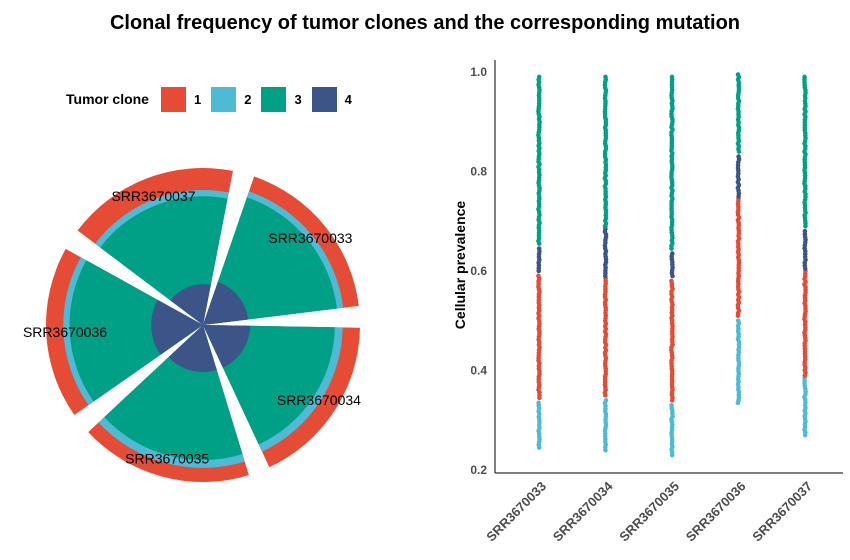  What do you see at coordinates (478, 172) in the screenshot?
I see `y-tick-label: 0.8` at bounding box center [478, 172].